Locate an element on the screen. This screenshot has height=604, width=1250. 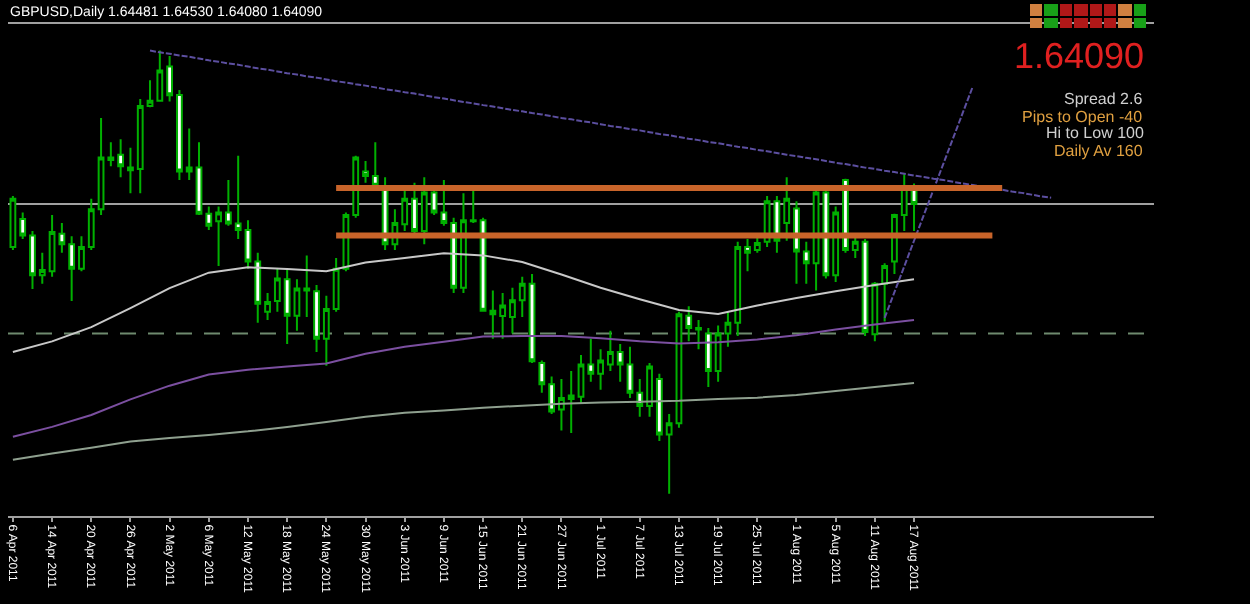
annotation: Hi to Low 100 is located at coordinates (1095, 133).